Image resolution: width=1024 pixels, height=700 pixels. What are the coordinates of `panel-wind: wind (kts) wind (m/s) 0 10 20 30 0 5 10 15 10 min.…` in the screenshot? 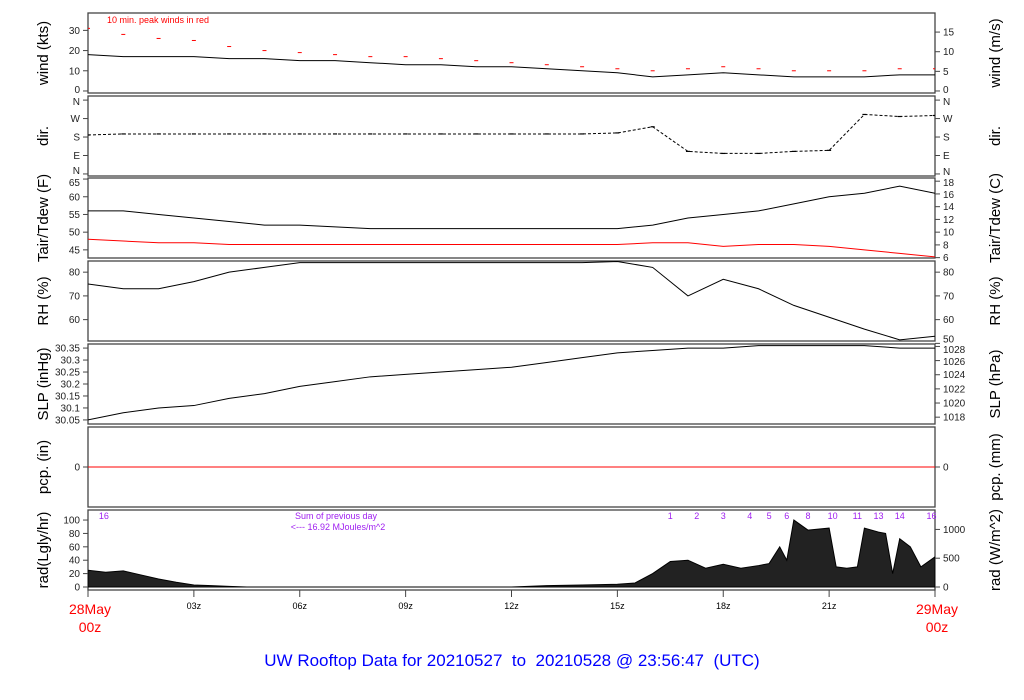 It's located at (519, 54).